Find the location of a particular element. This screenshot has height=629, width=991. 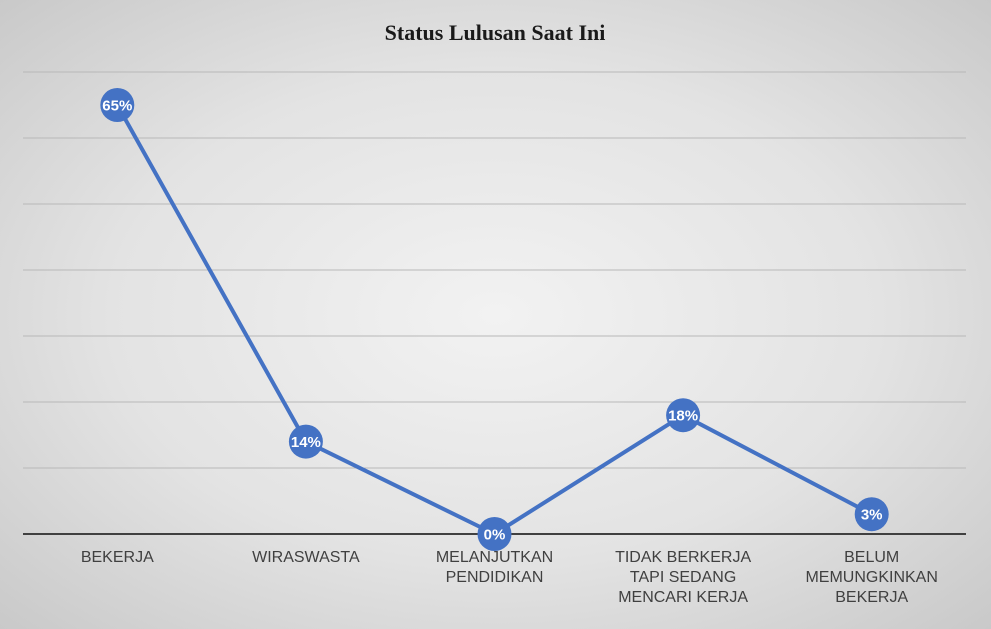

data-label: 18% is located at coordinates (683, 416).